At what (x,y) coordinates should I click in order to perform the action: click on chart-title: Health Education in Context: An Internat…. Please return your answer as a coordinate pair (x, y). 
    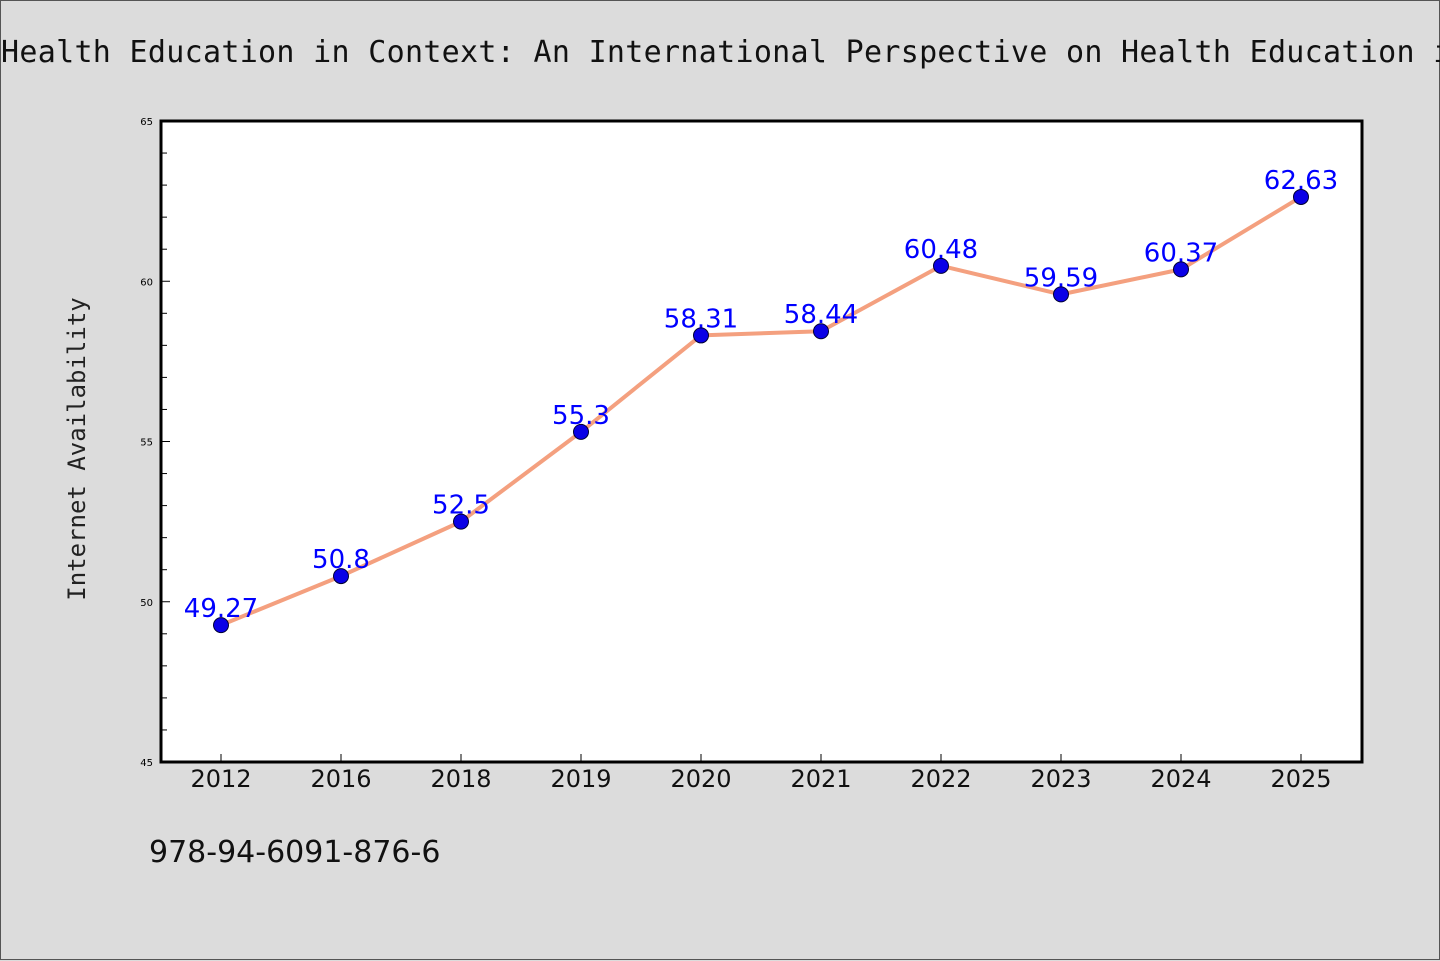
    Looking at the image, I should click on (720, 52).